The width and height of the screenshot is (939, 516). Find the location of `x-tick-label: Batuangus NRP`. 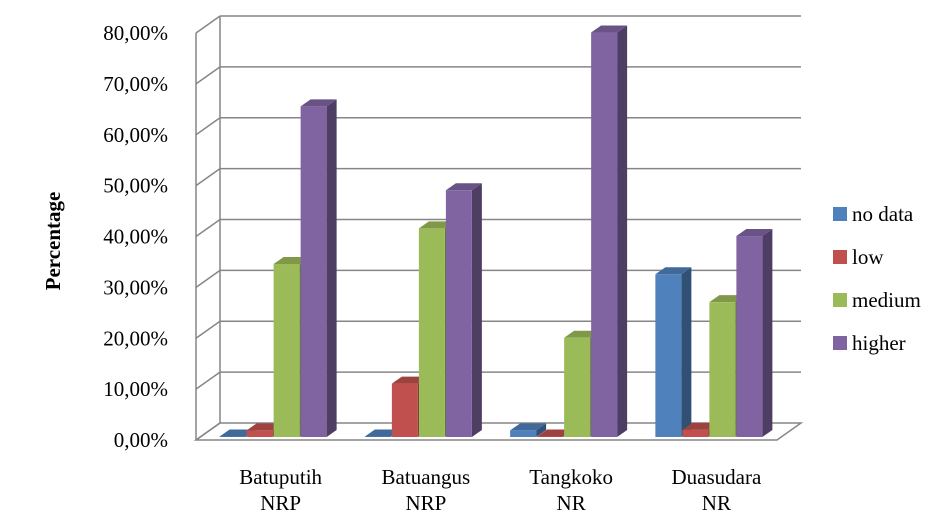

x-tick-label: Batuangus NRP is located at coordinates (426, 490).